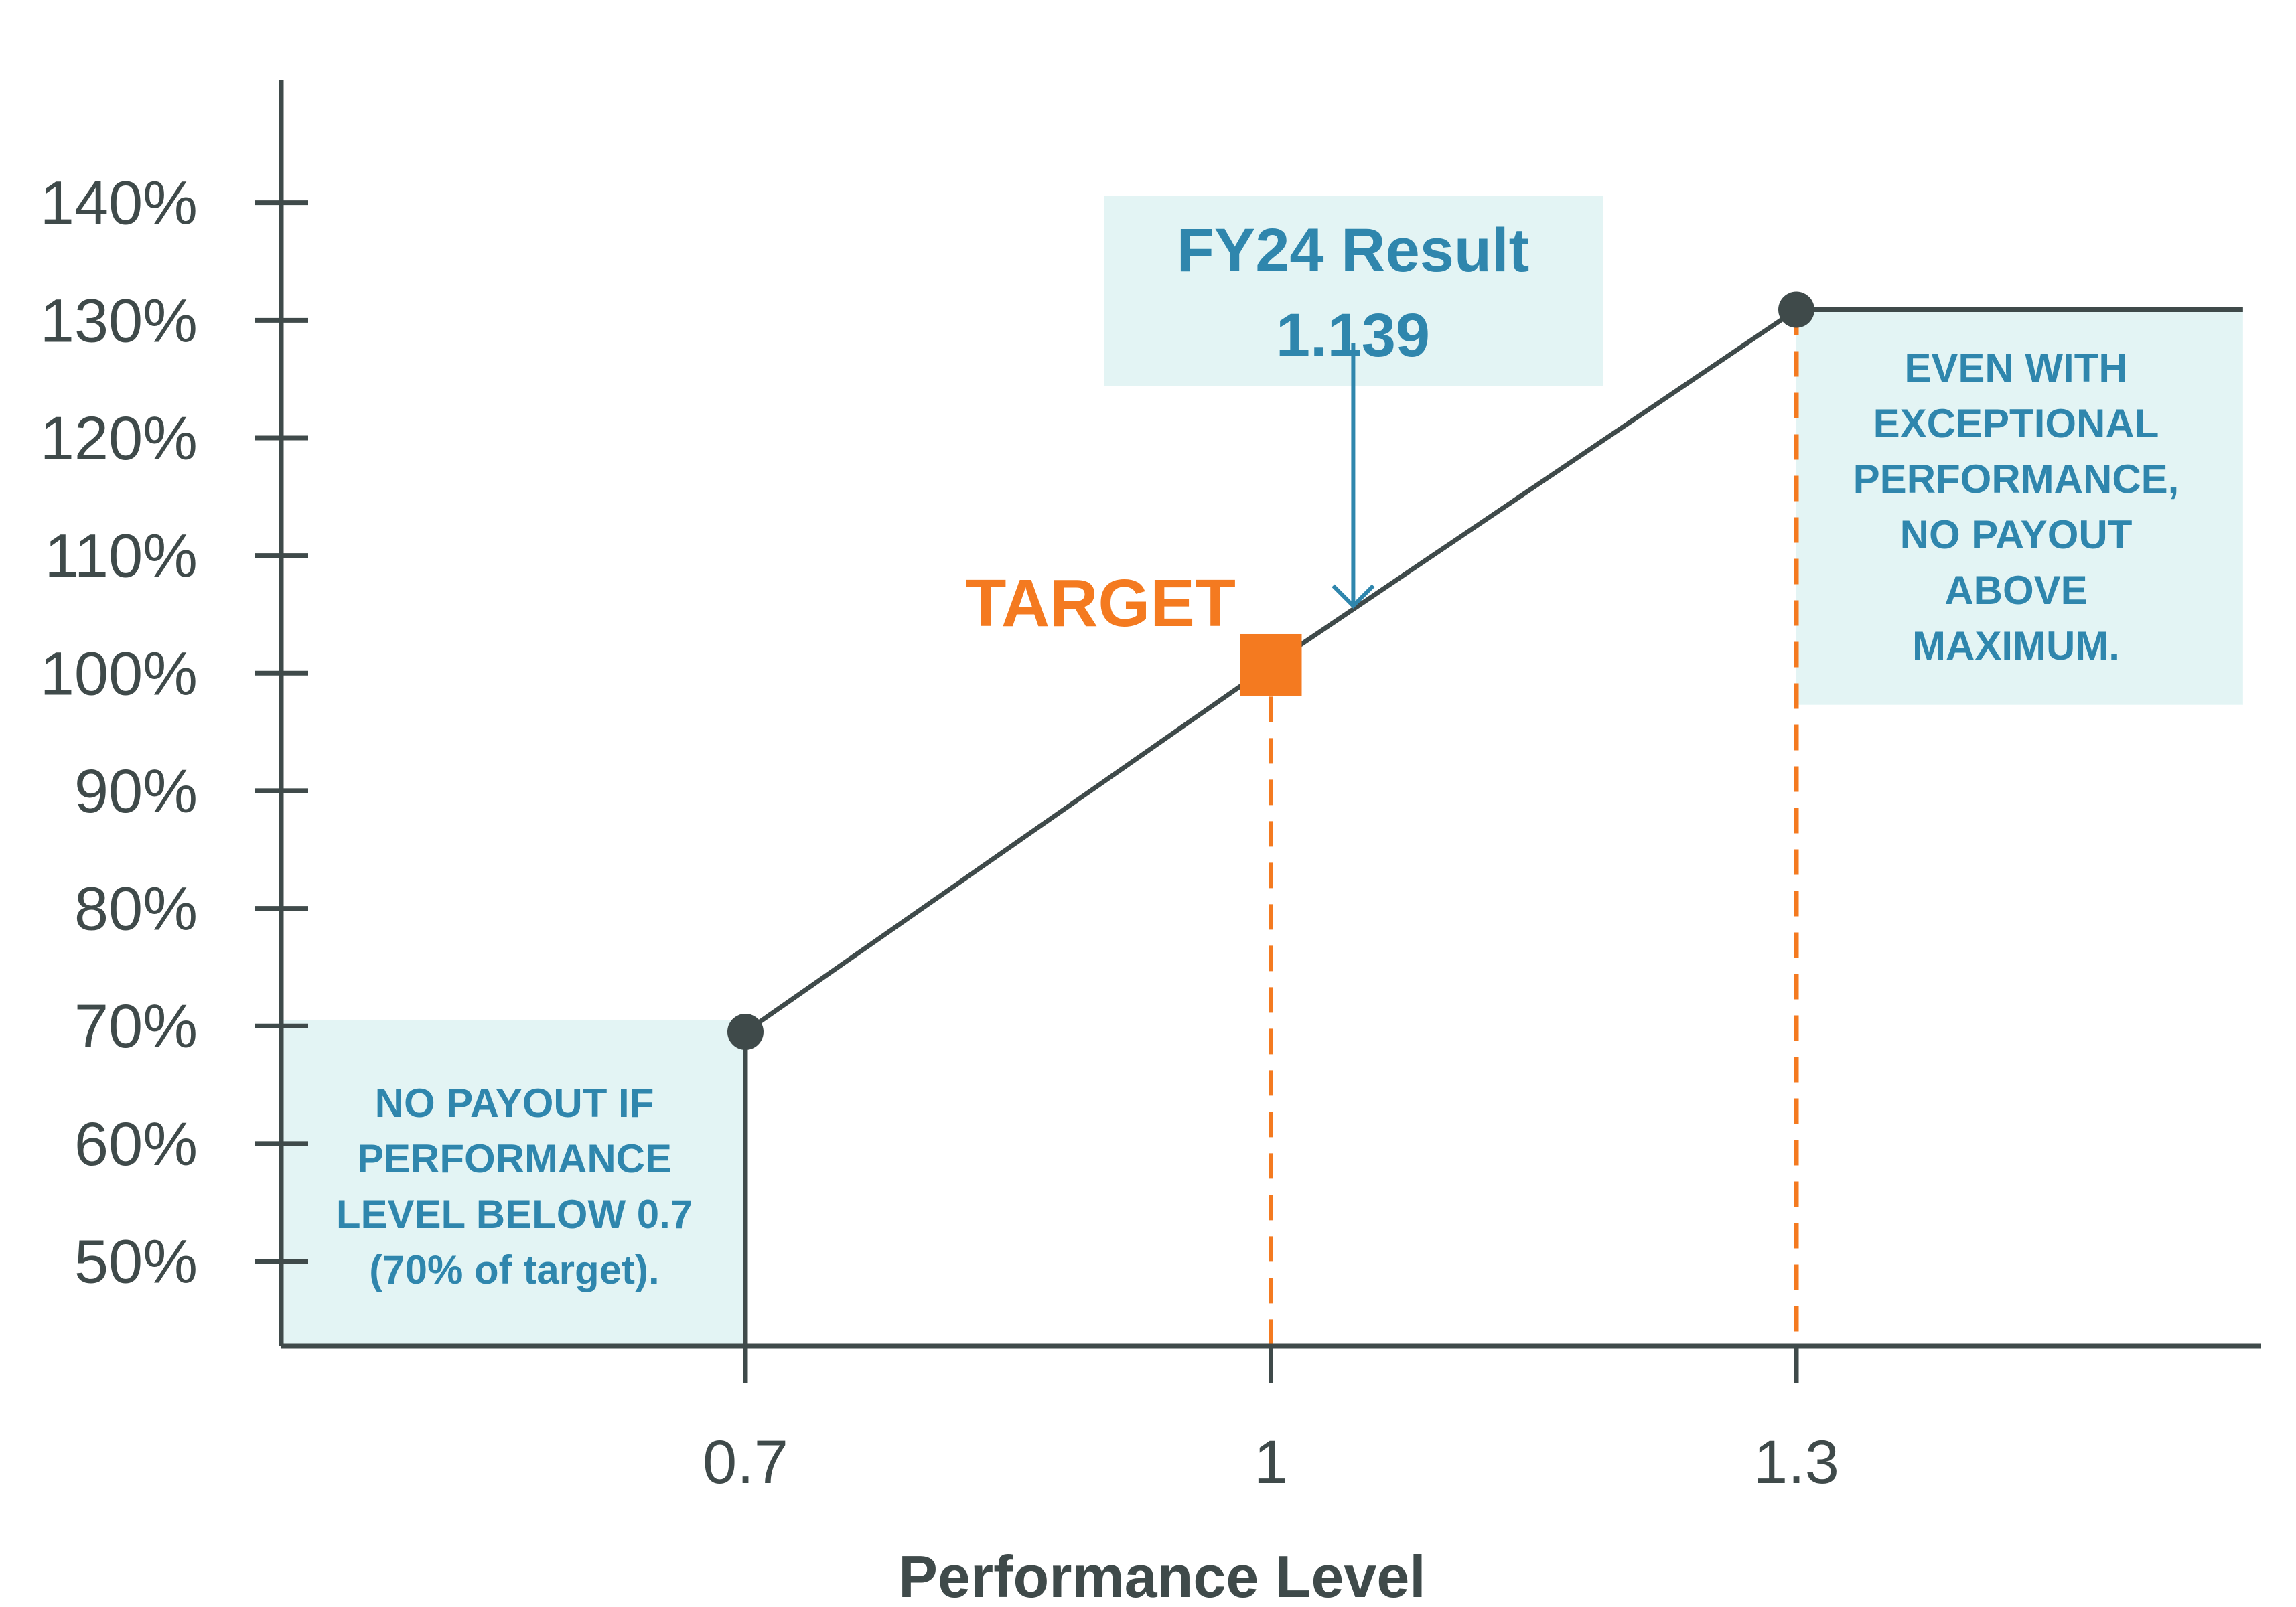  Describe the element at coordinates (2016, 534) in the screenshot. I see `above-maximum-note-line: NO PAYOUT` at that location.